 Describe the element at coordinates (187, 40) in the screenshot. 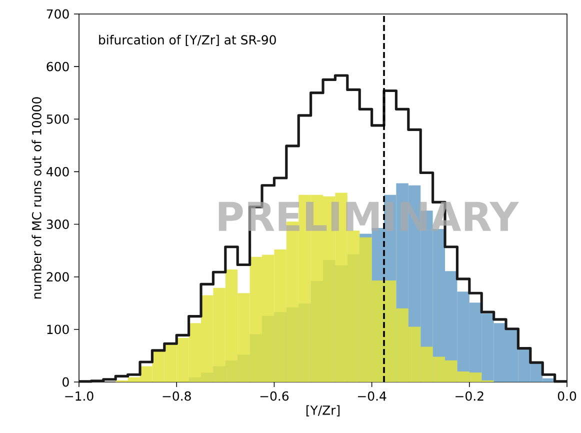

I see `annotation: bifurcation of [Y/Zr] at SR-90` at that location.